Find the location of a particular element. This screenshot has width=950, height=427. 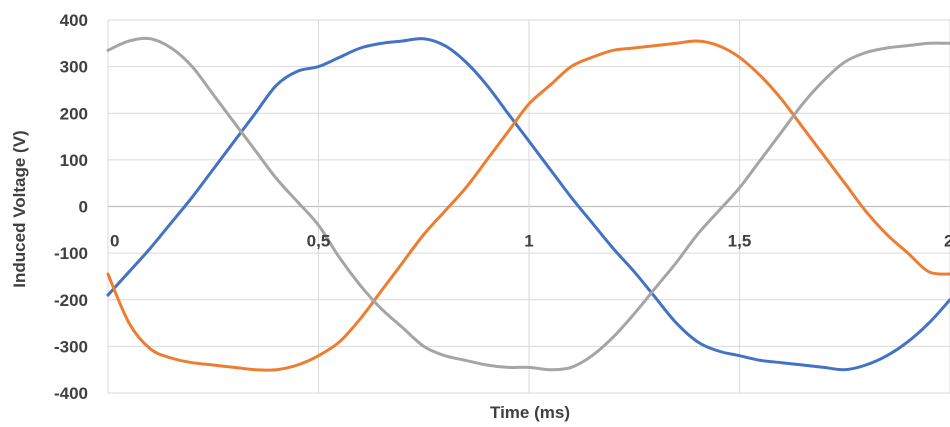

y-axis-title: Induced Voltage (V) is located at coordinates (19, 208).